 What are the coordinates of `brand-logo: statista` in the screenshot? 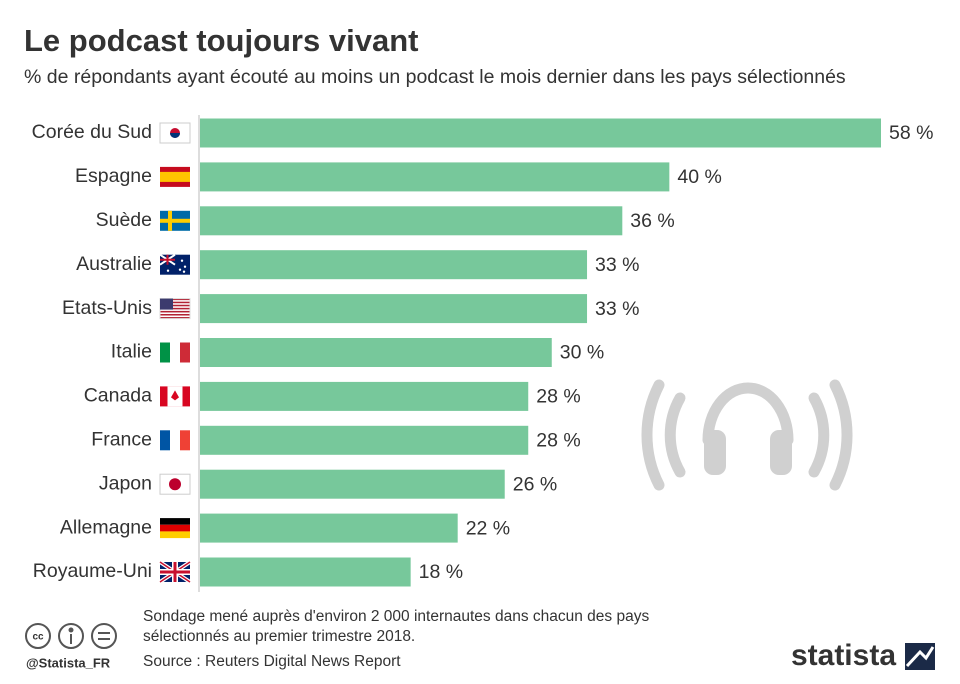 It's located at (843, 655).